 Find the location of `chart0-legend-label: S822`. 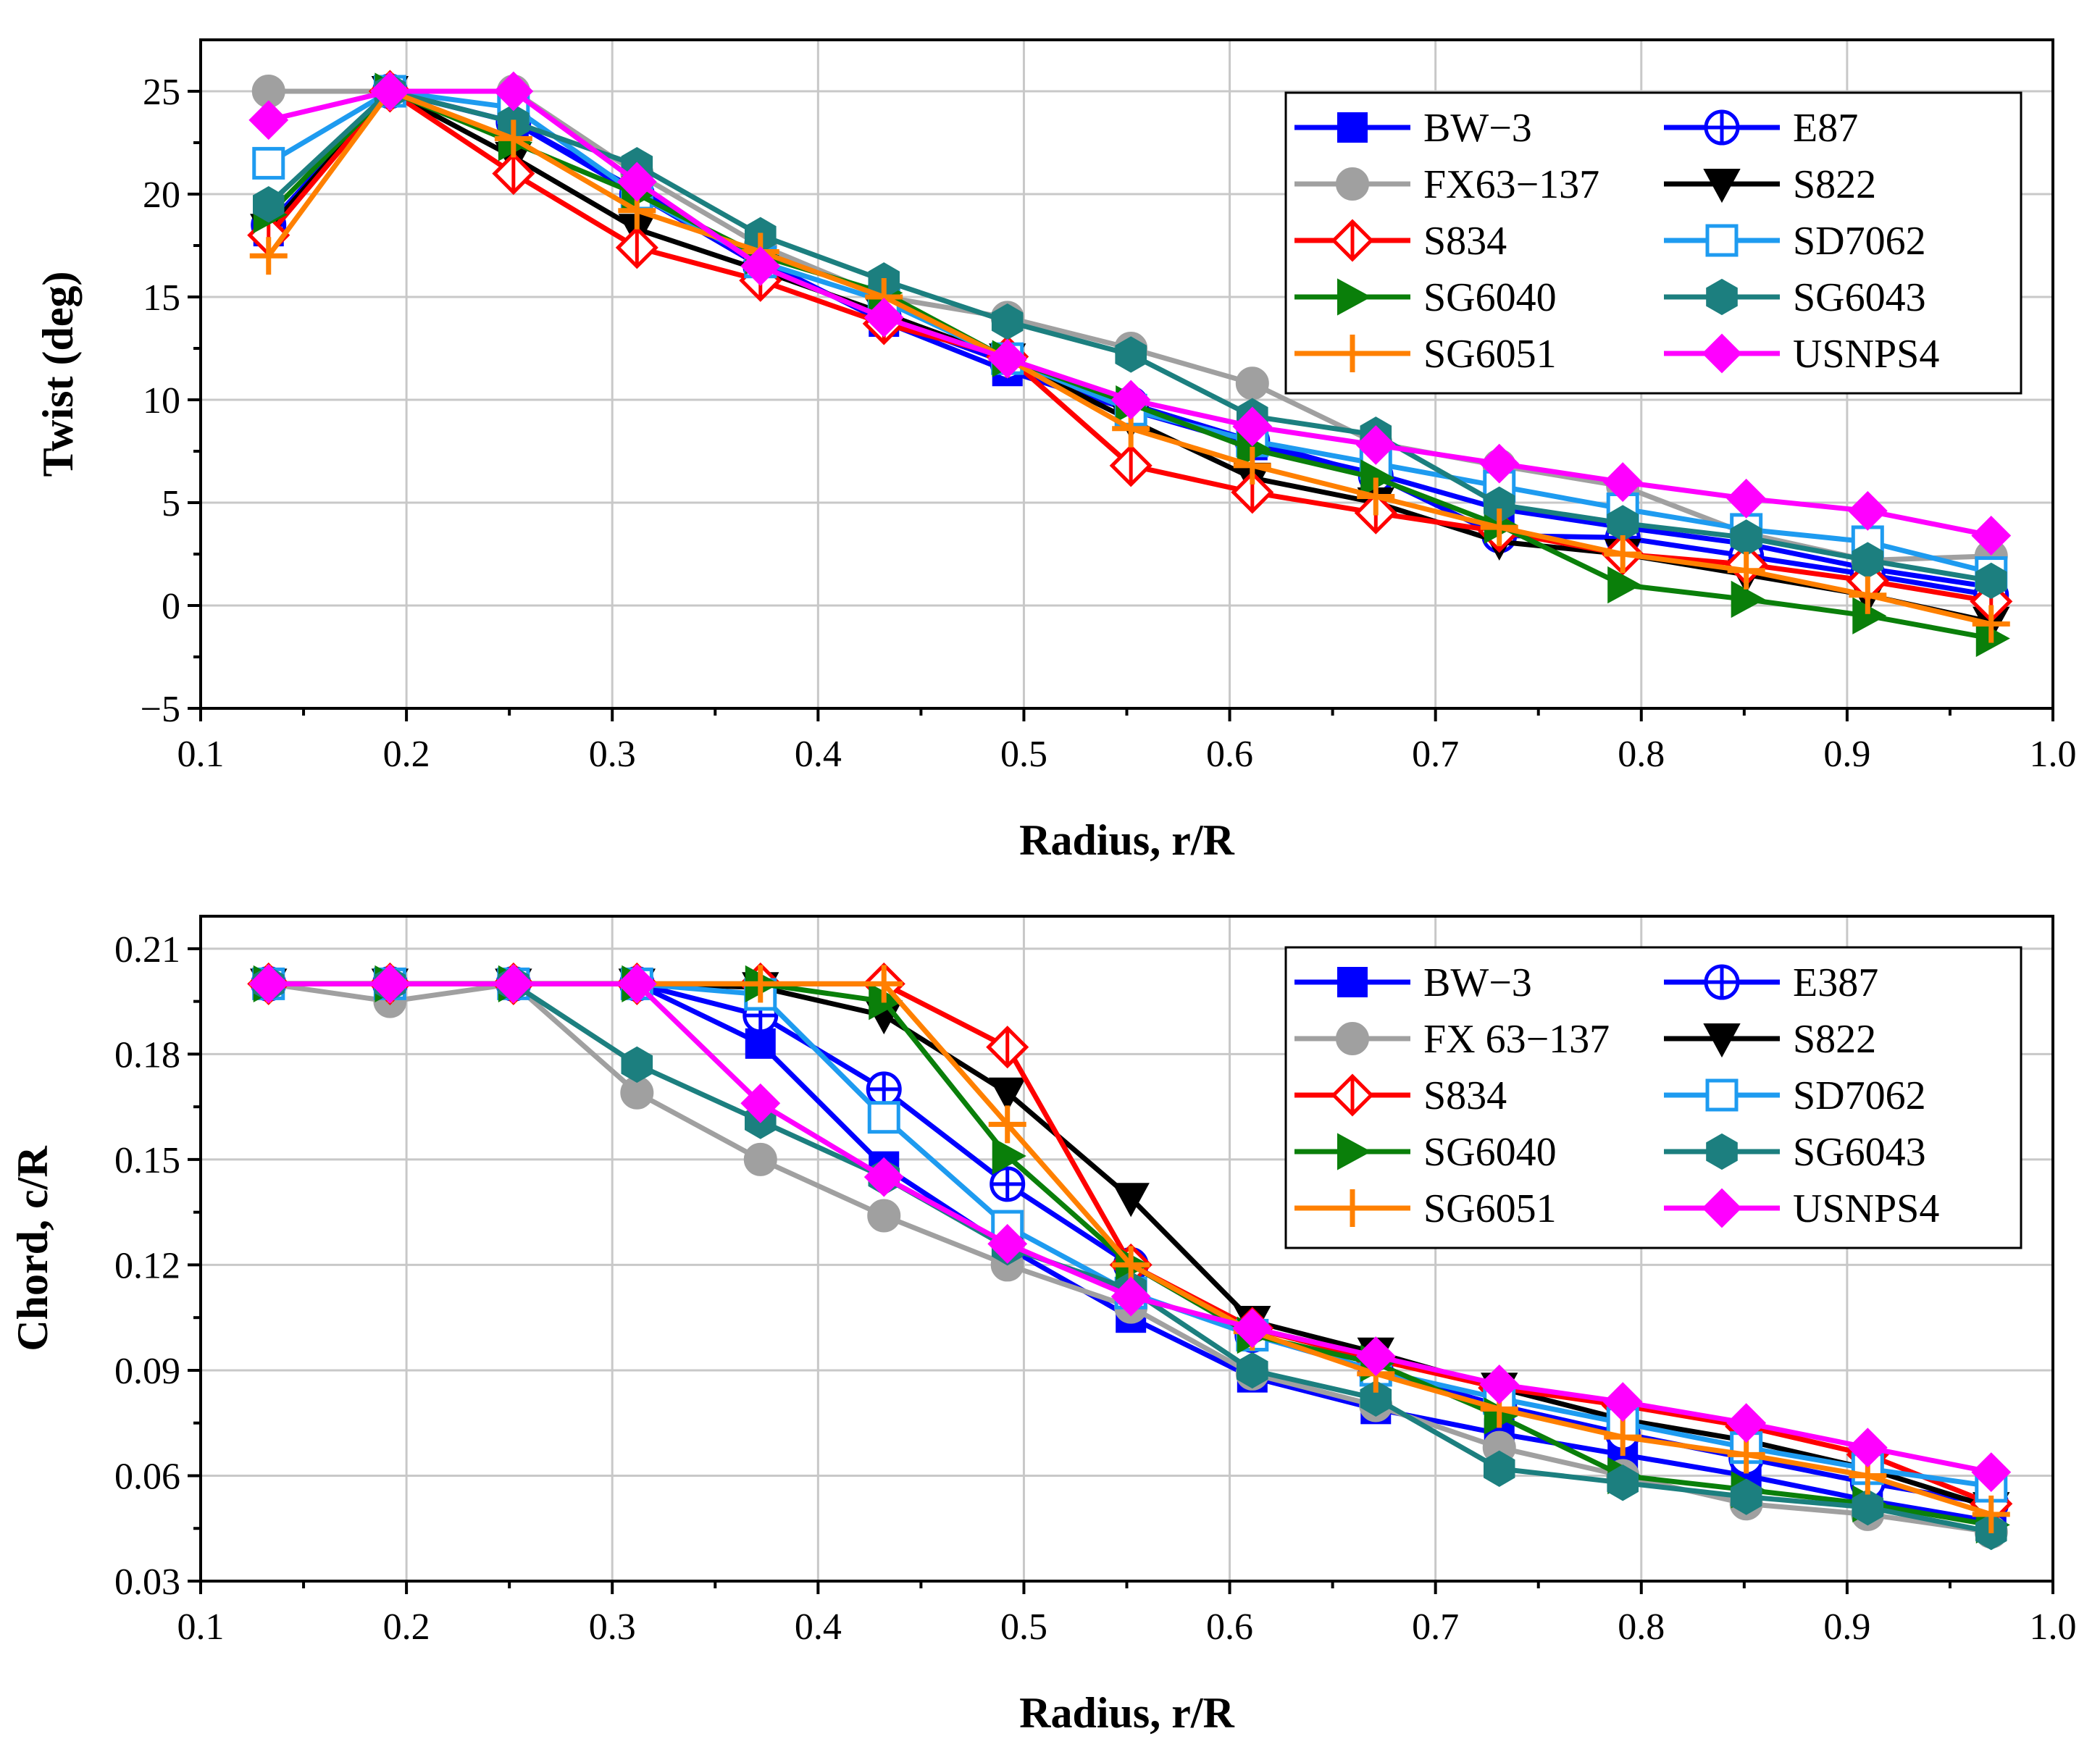

chart0-legend-label: S822 is located at coordinates (1834, 184).